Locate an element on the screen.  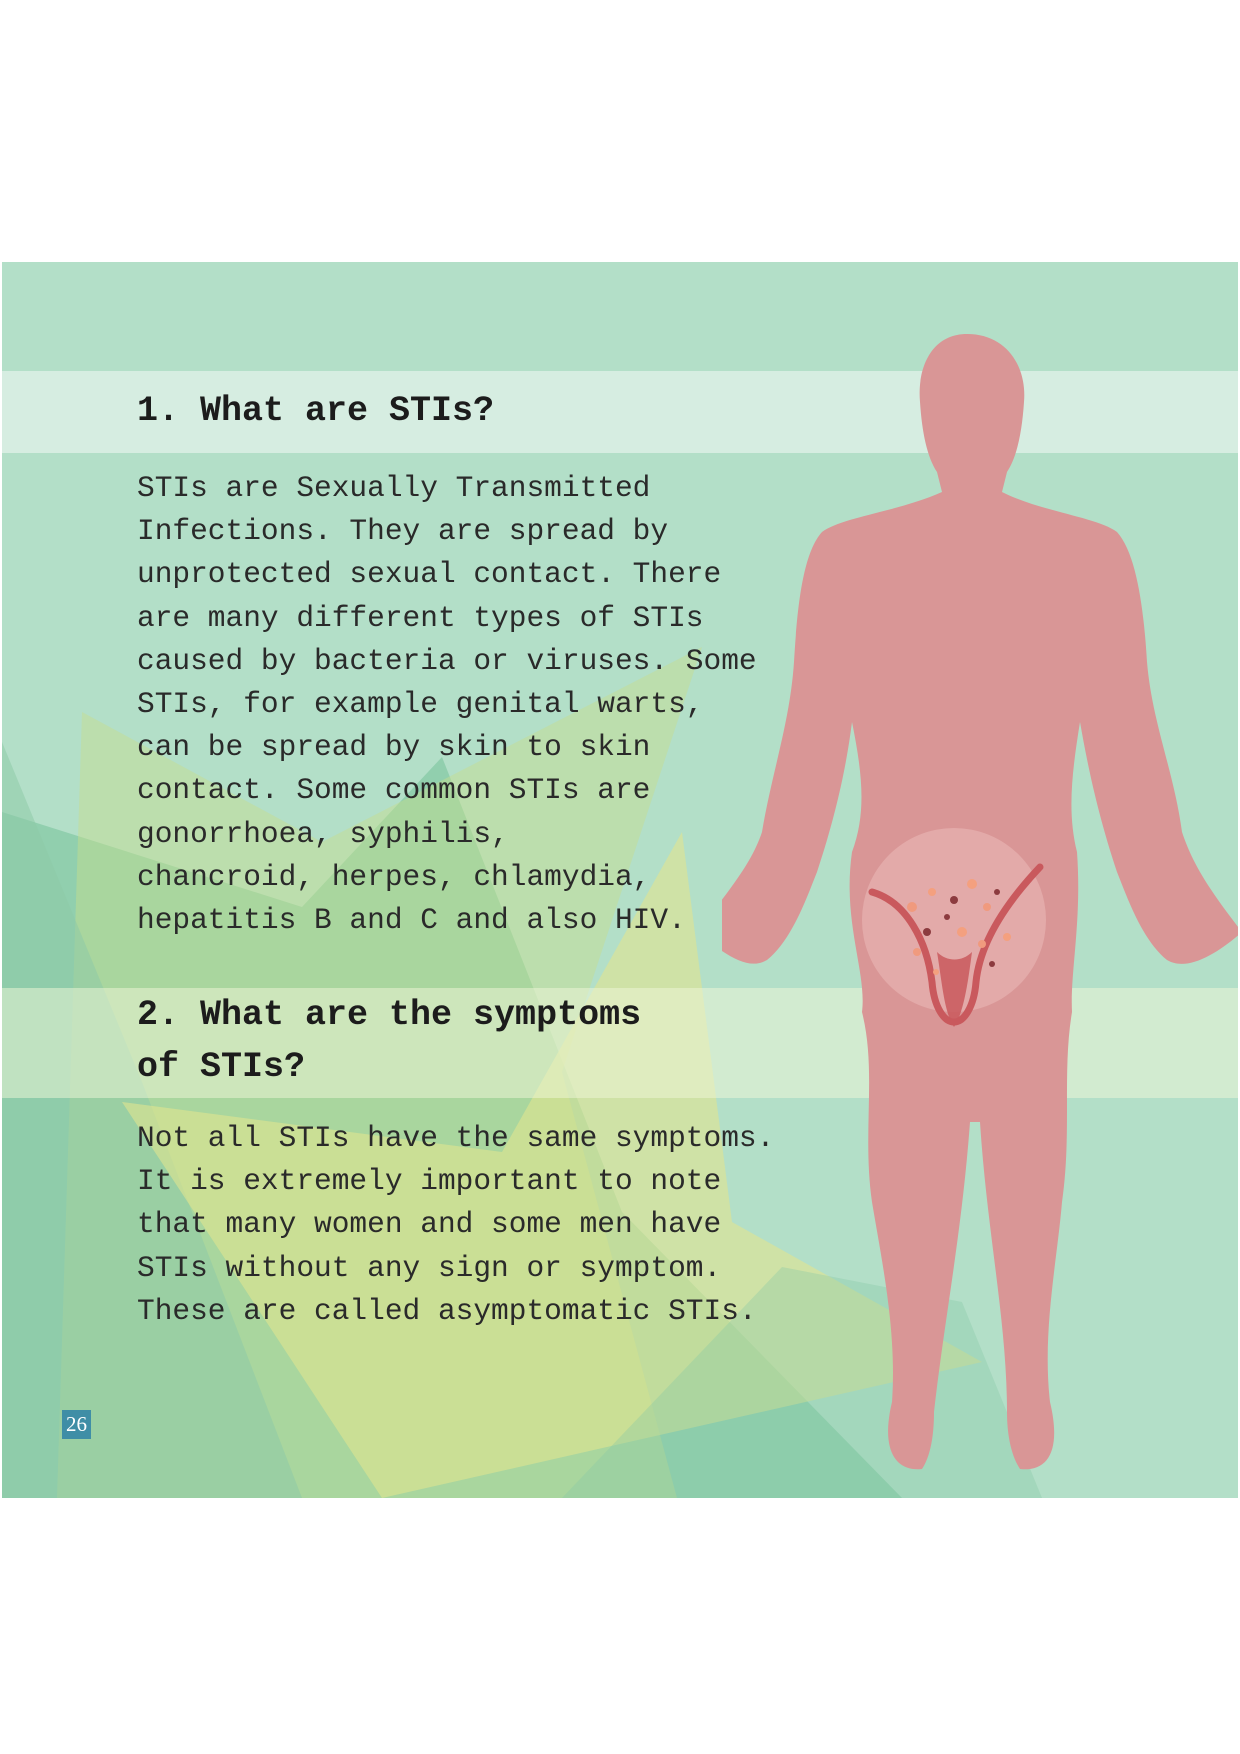
section-heading: 1. What are STIs? is located at coordinates (316, 411).